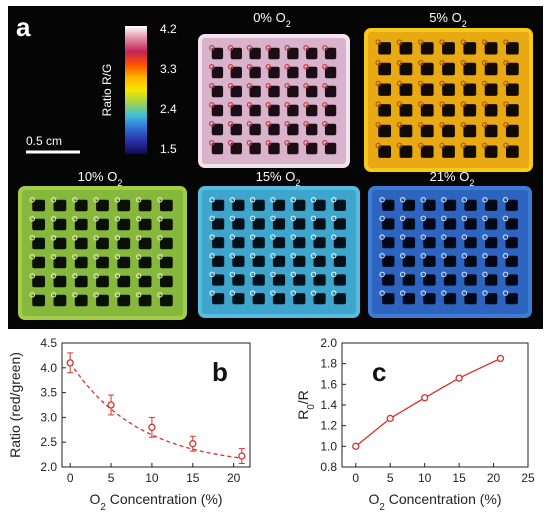  Describe the element at coordinates (48, 368) in the screenshot. I see `y-tick-label: 4.0` at that location.